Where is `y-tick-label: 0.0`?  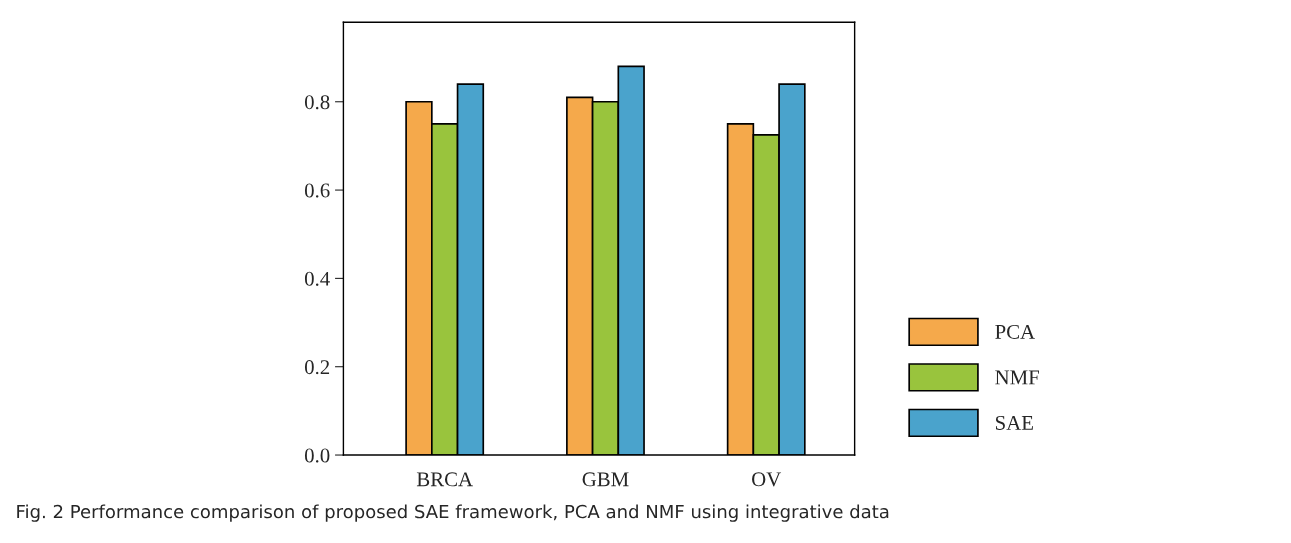
y-tick-label: 0.0 is located at coordinates (317, 455).